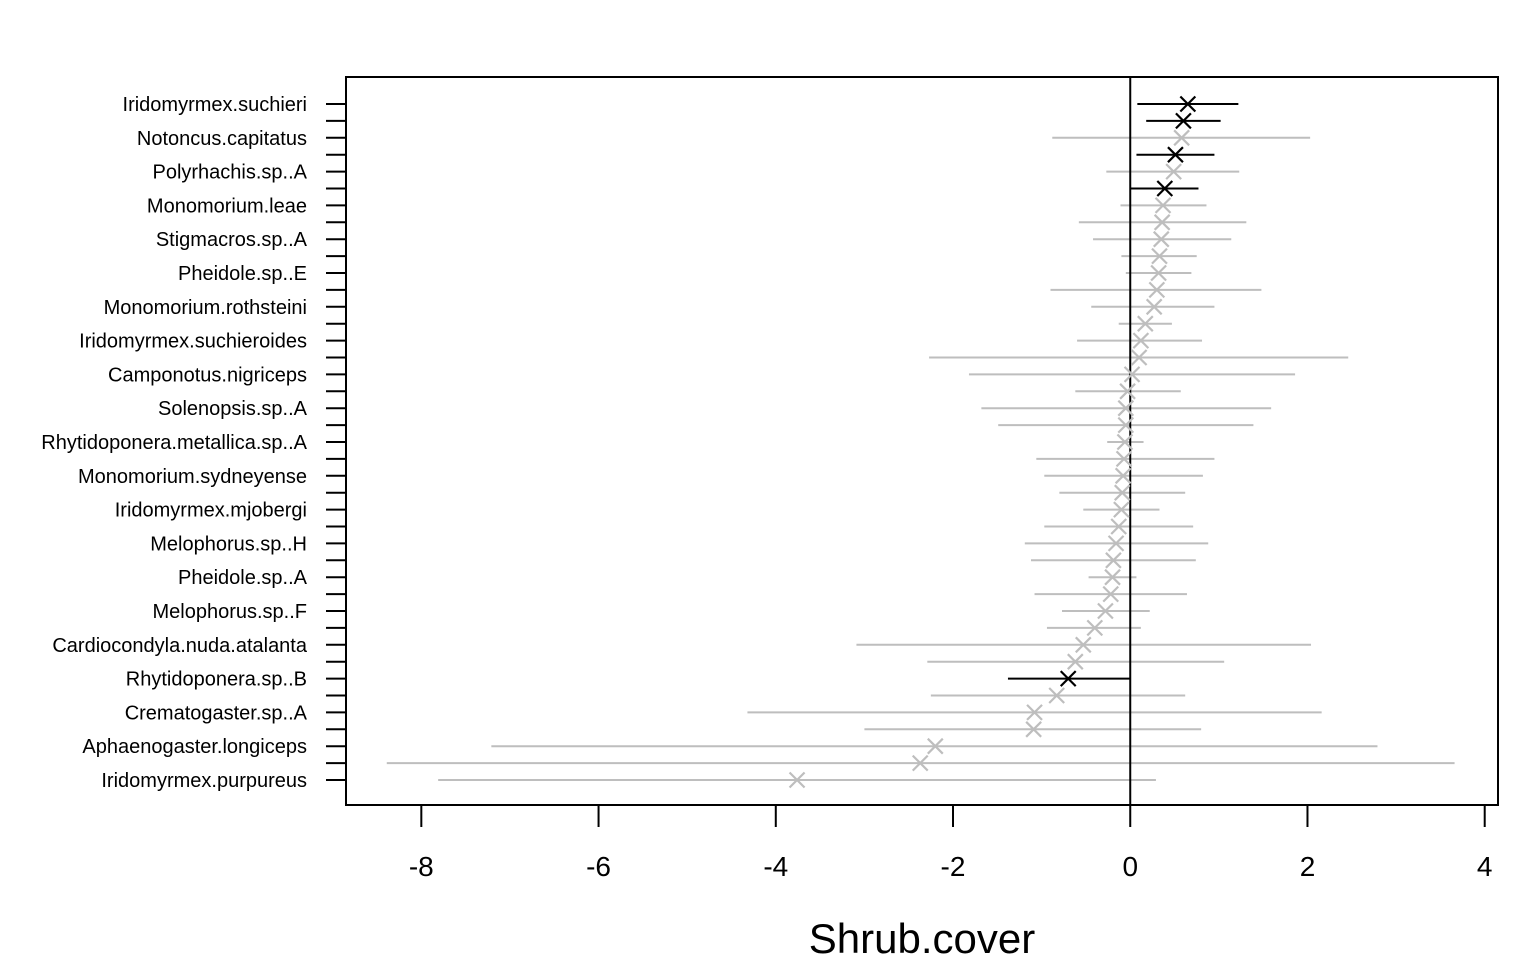 Image resolution: width=1536 pixels, height=960 pixels. What do you see at coordinates (215, 105) in the screenshot?
I see `category-label: Iridomyrmex.suchieri` at bounding box center [215, 105].